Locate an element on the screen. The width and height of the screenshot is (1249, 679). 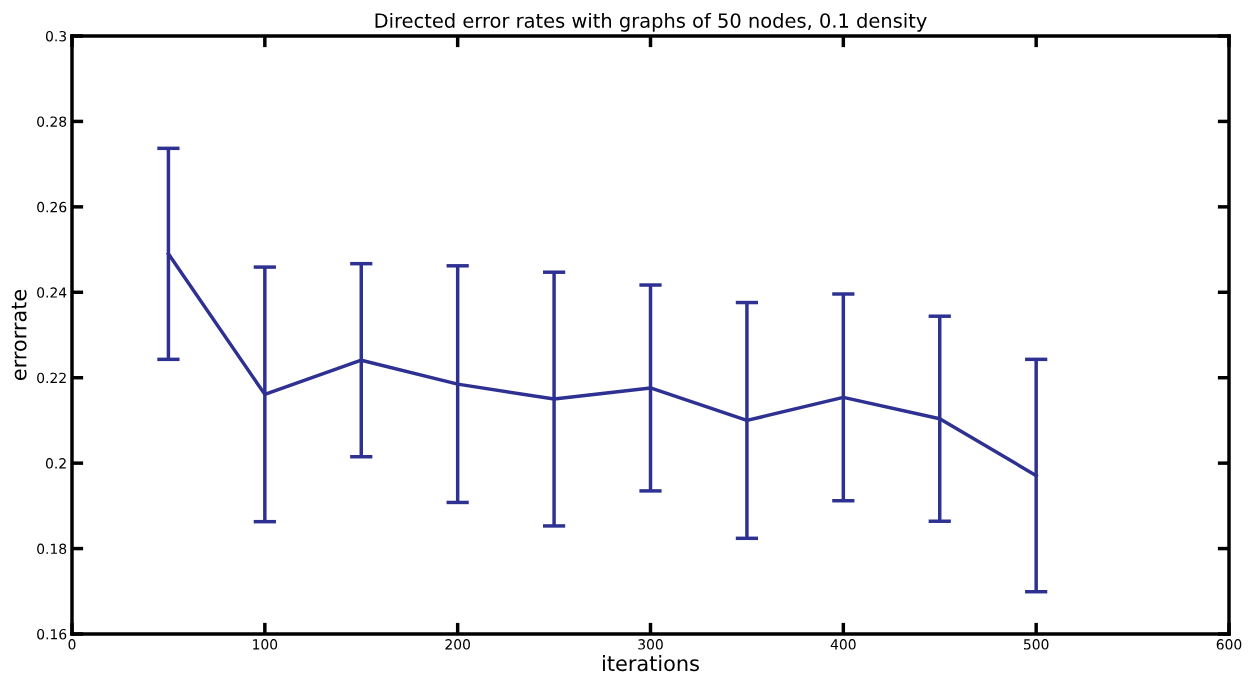
y-tick-label: 0.26 is located at coordinates (52, 207).